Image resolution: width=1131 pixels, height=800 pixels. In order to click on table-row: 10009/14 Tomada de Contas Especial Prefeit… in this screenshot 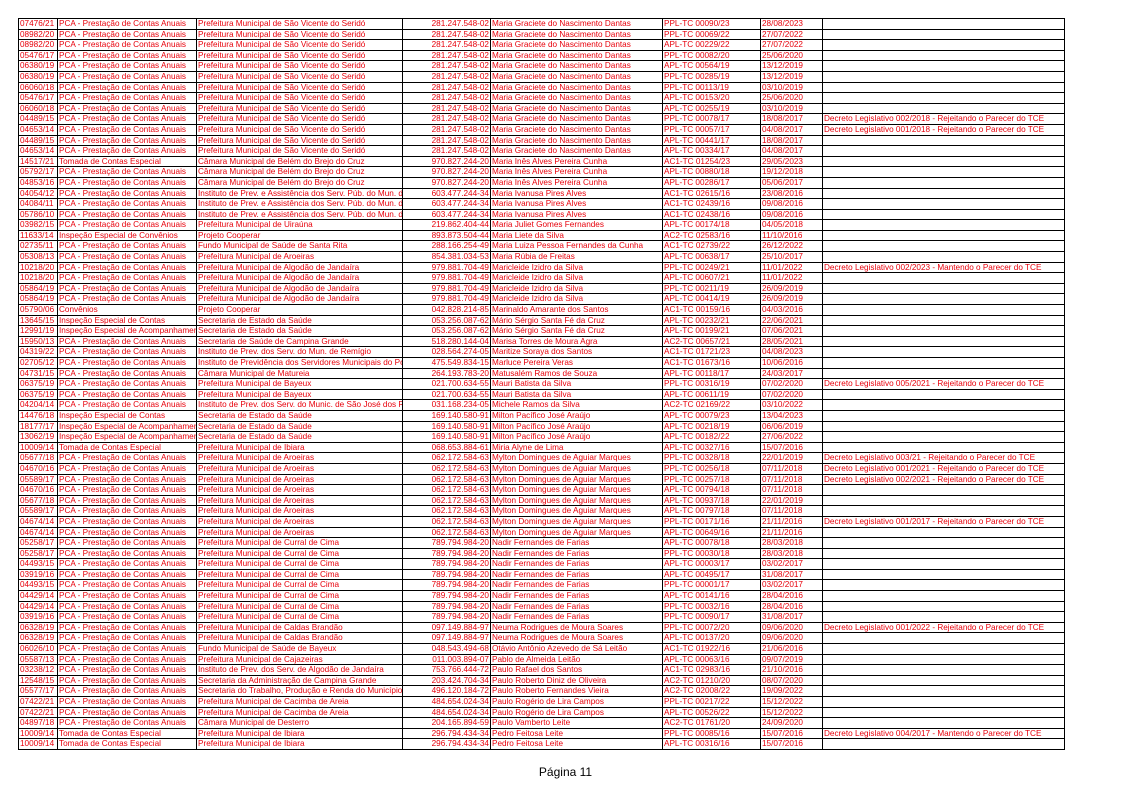, I will do `click(541, 447)`.